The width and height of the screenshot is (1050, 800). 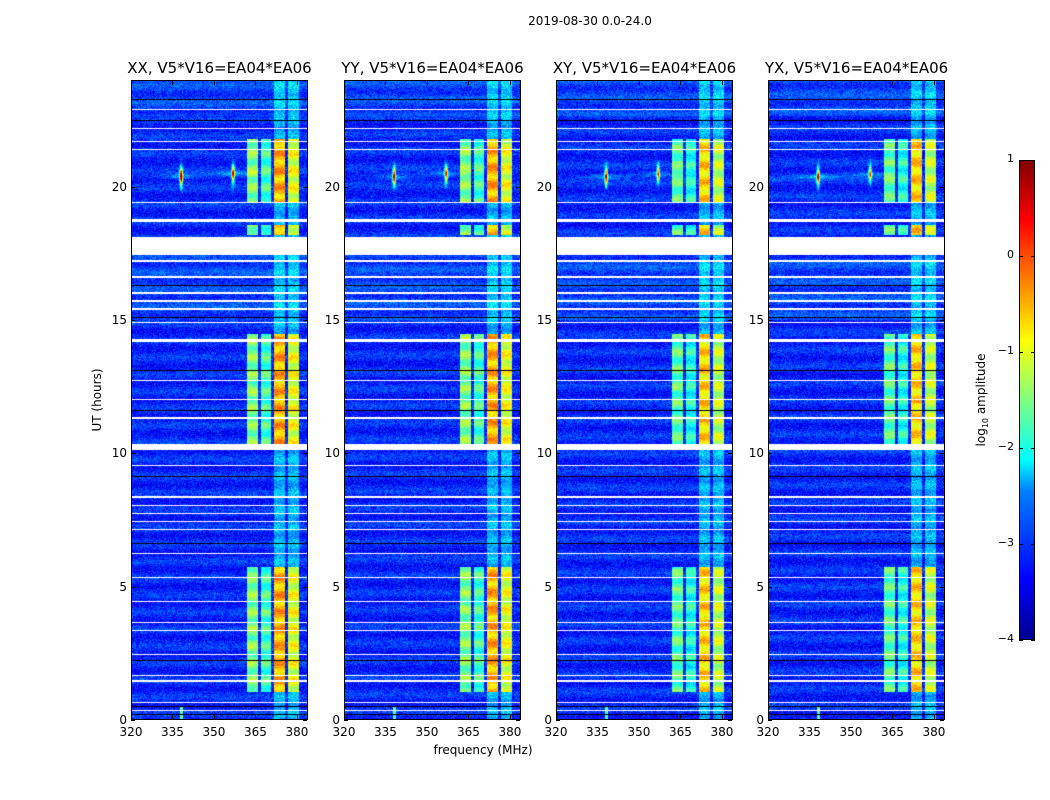 What do you see at coordinates (131, 732) in the screenshot?
I see `x-tick-label: 320` at bounding box center [131, 732].